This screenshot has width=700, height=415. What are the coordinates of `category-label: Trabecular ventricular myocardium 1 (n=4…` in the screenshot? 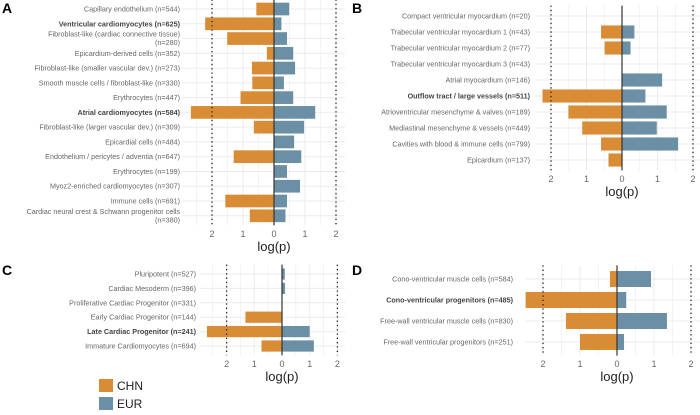 It's located at (460, 32).